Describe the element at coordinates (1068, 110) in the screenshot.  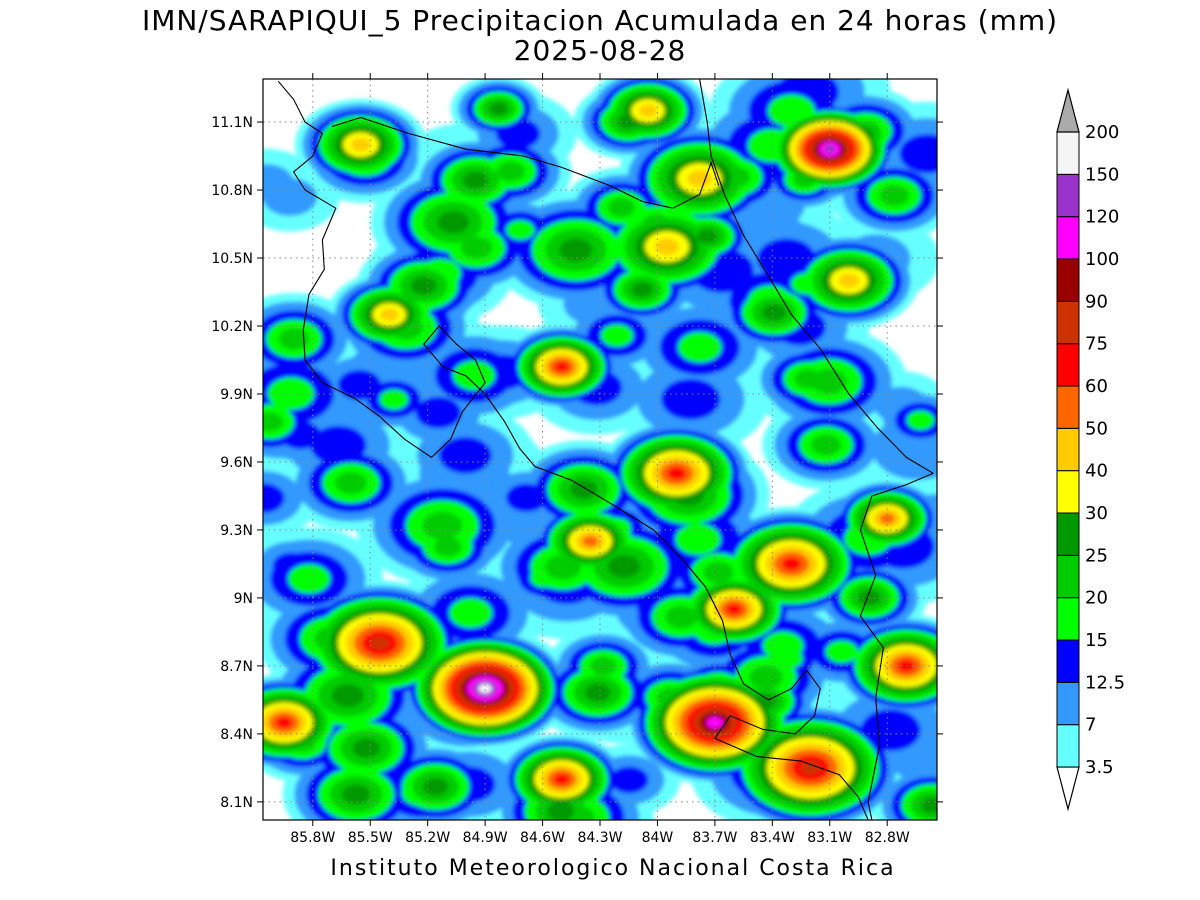
I see `colorbar-over-arrow` at that location.